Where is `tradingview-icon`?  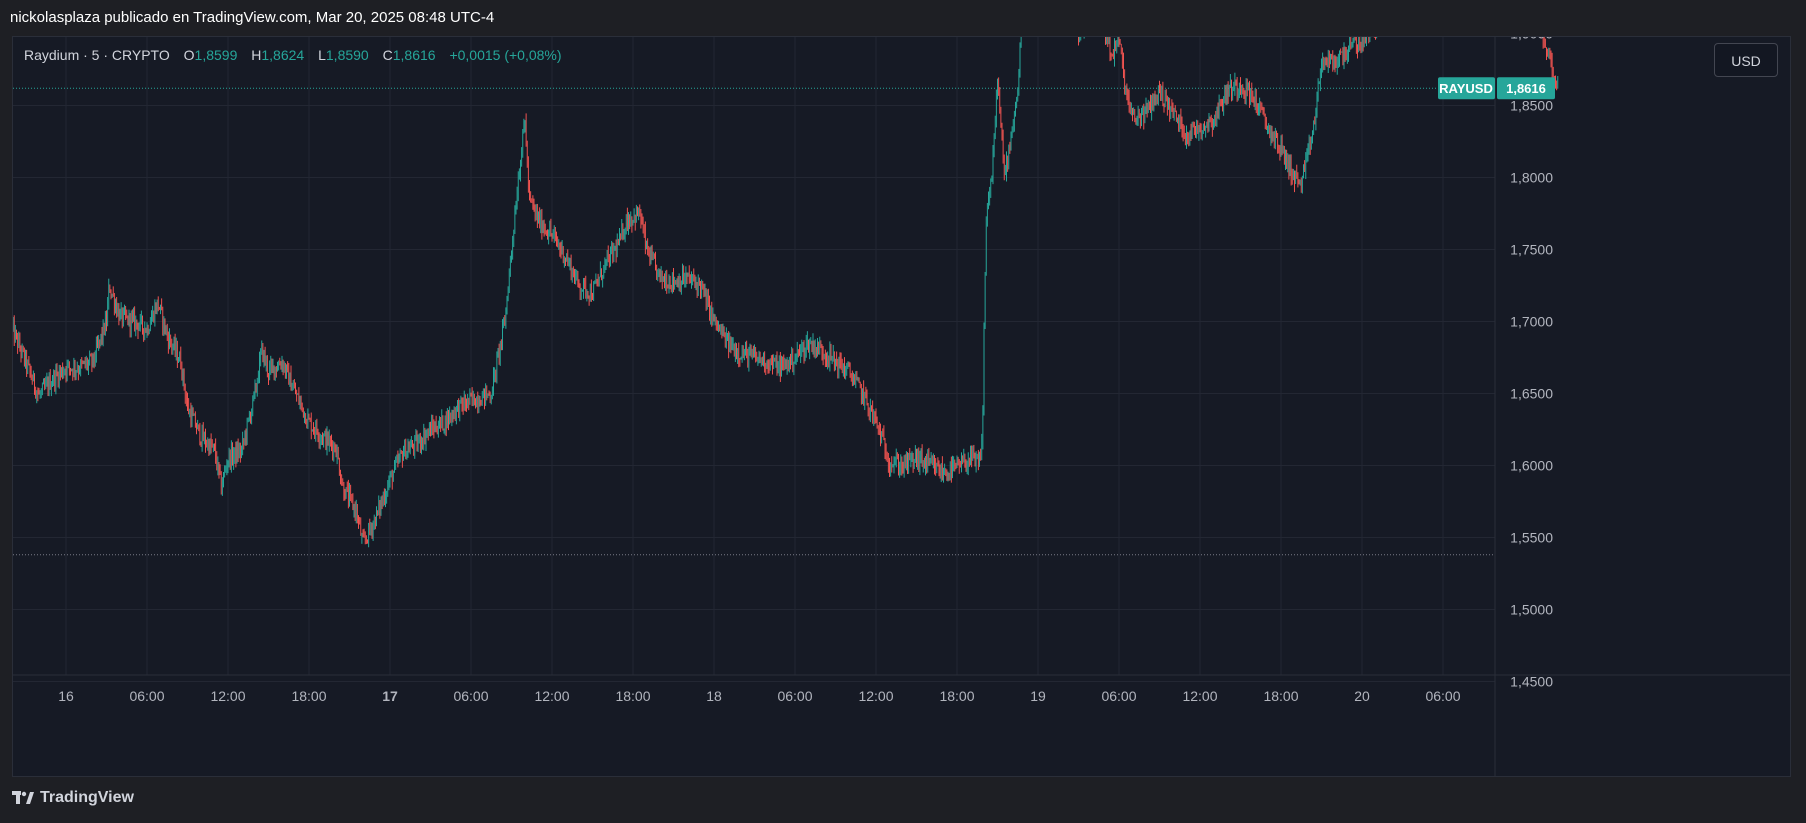 tradingview-icon is located at coordinates (23, 797).